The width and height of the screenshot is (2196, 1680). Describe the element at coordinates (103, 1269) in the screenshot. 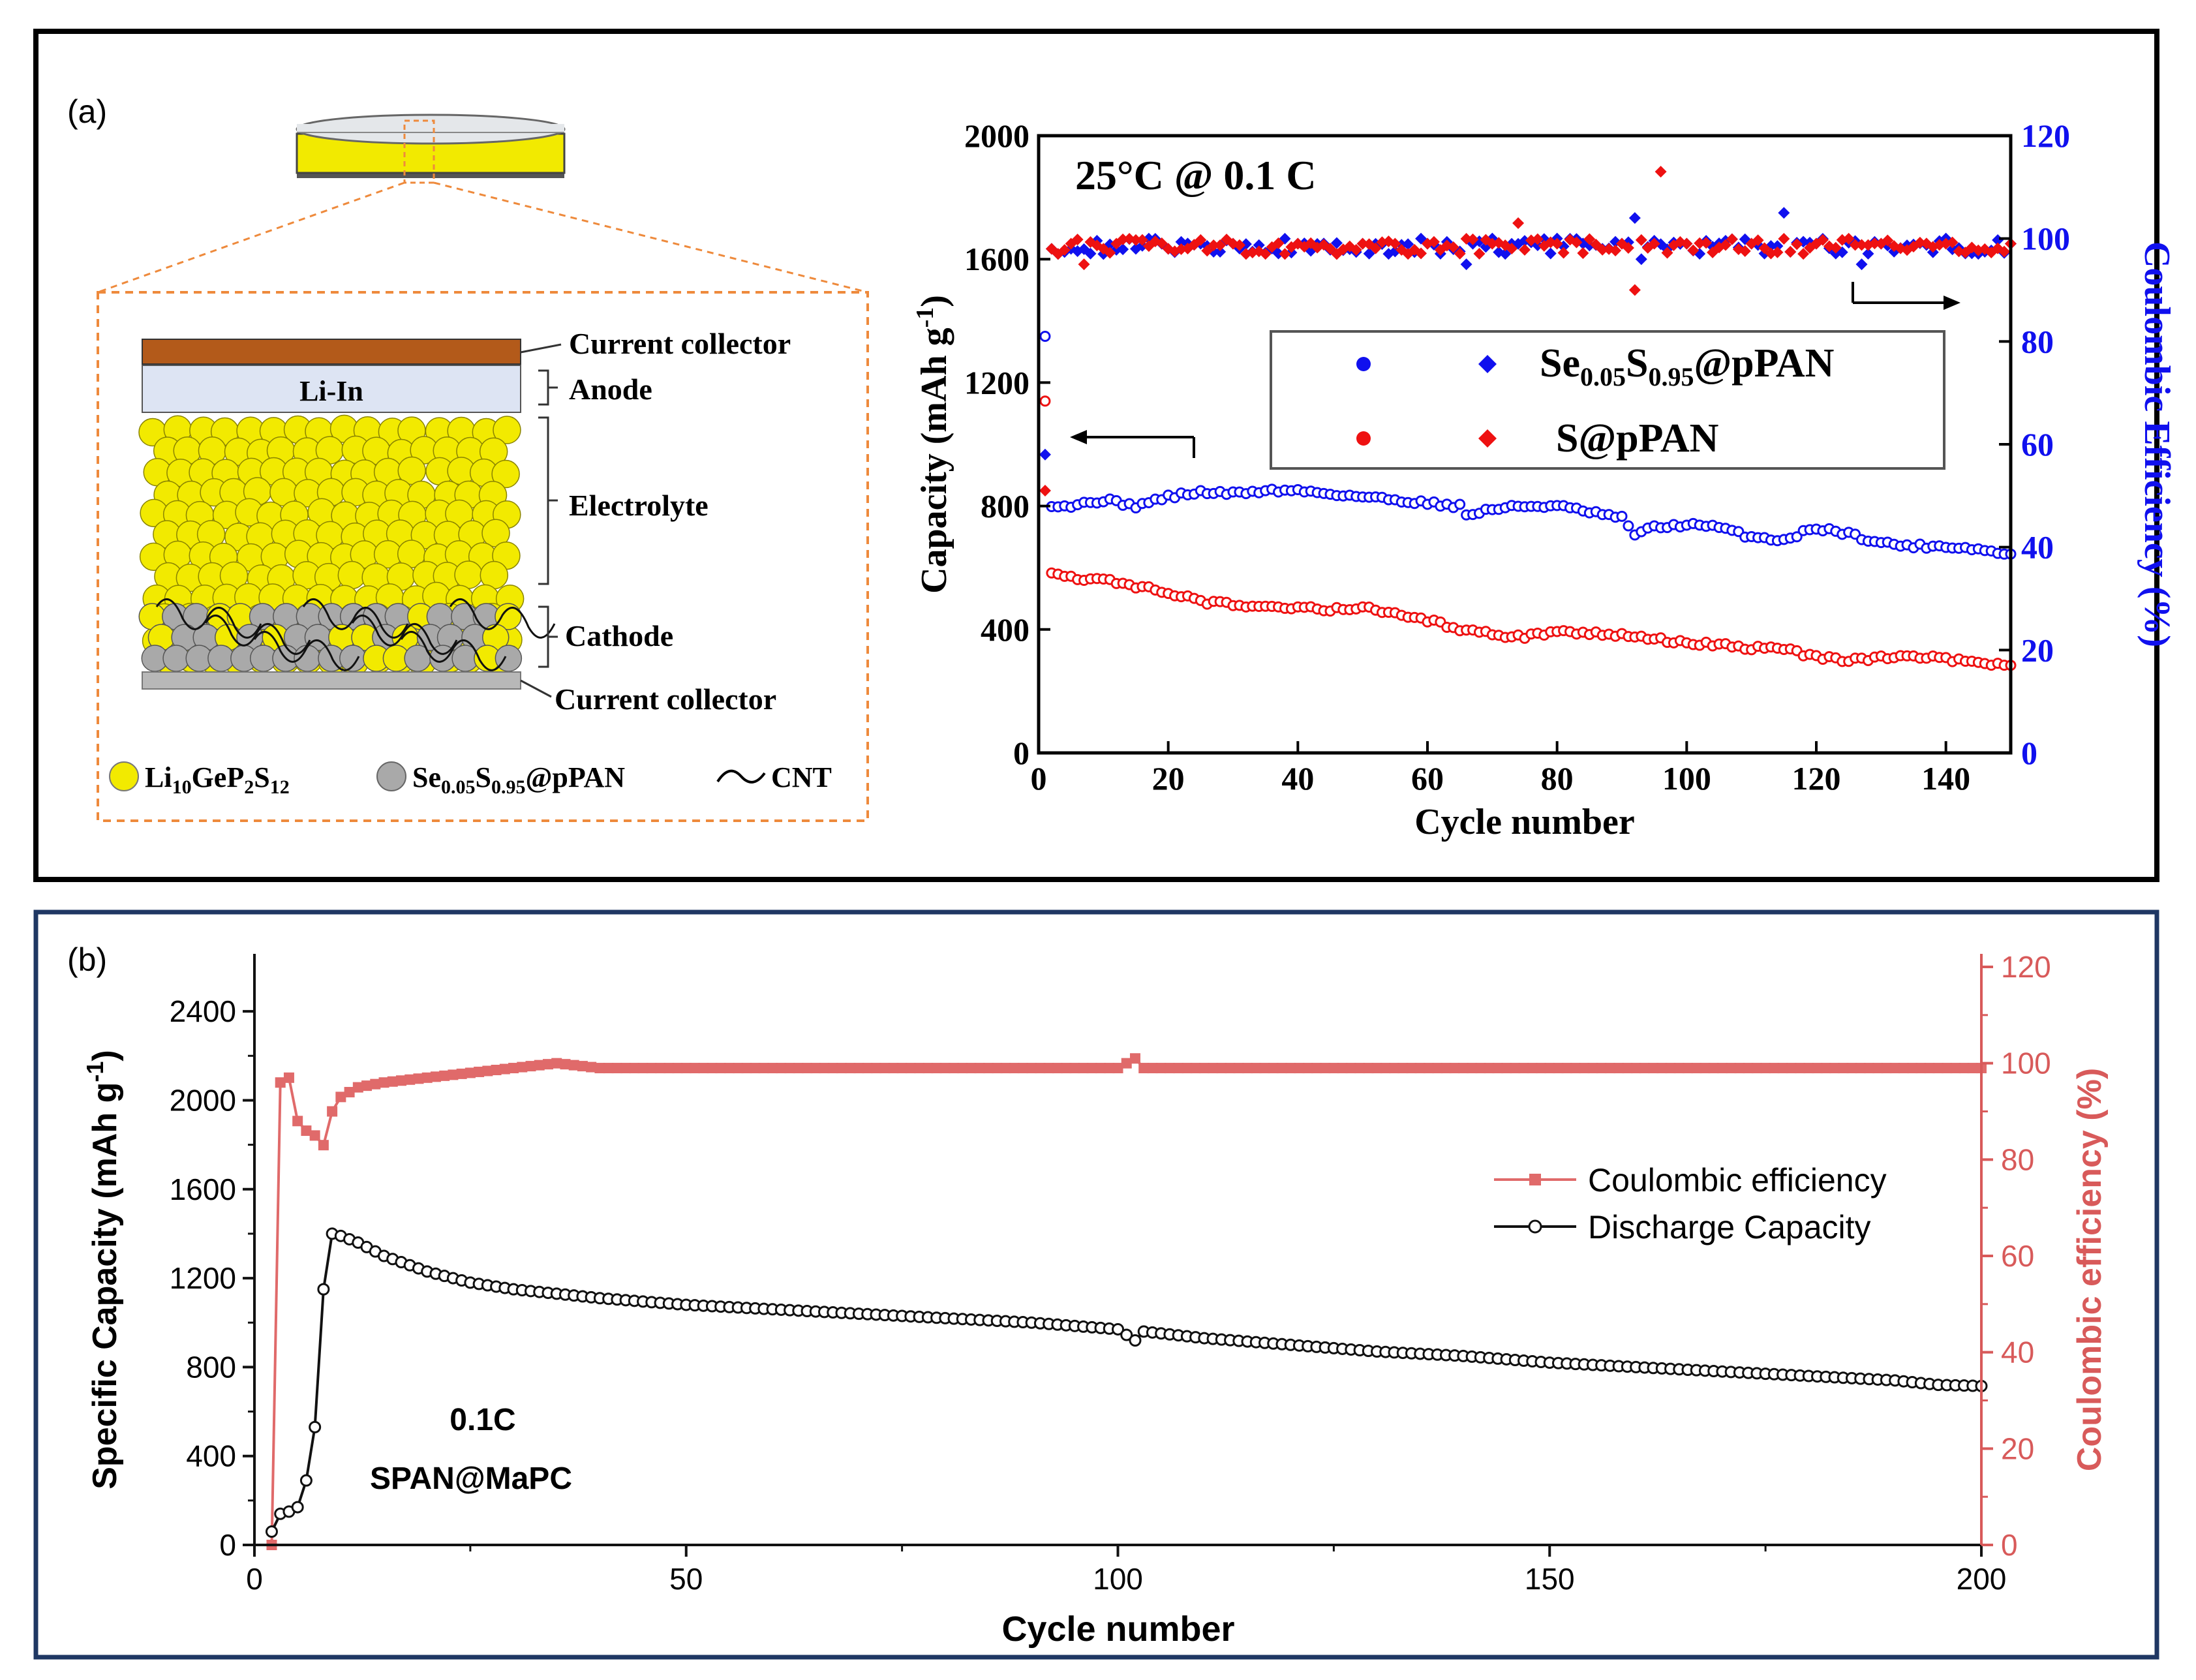

I see `chart-b-ylabel-left: Specific Capacity (mAh g-1)` at that location.